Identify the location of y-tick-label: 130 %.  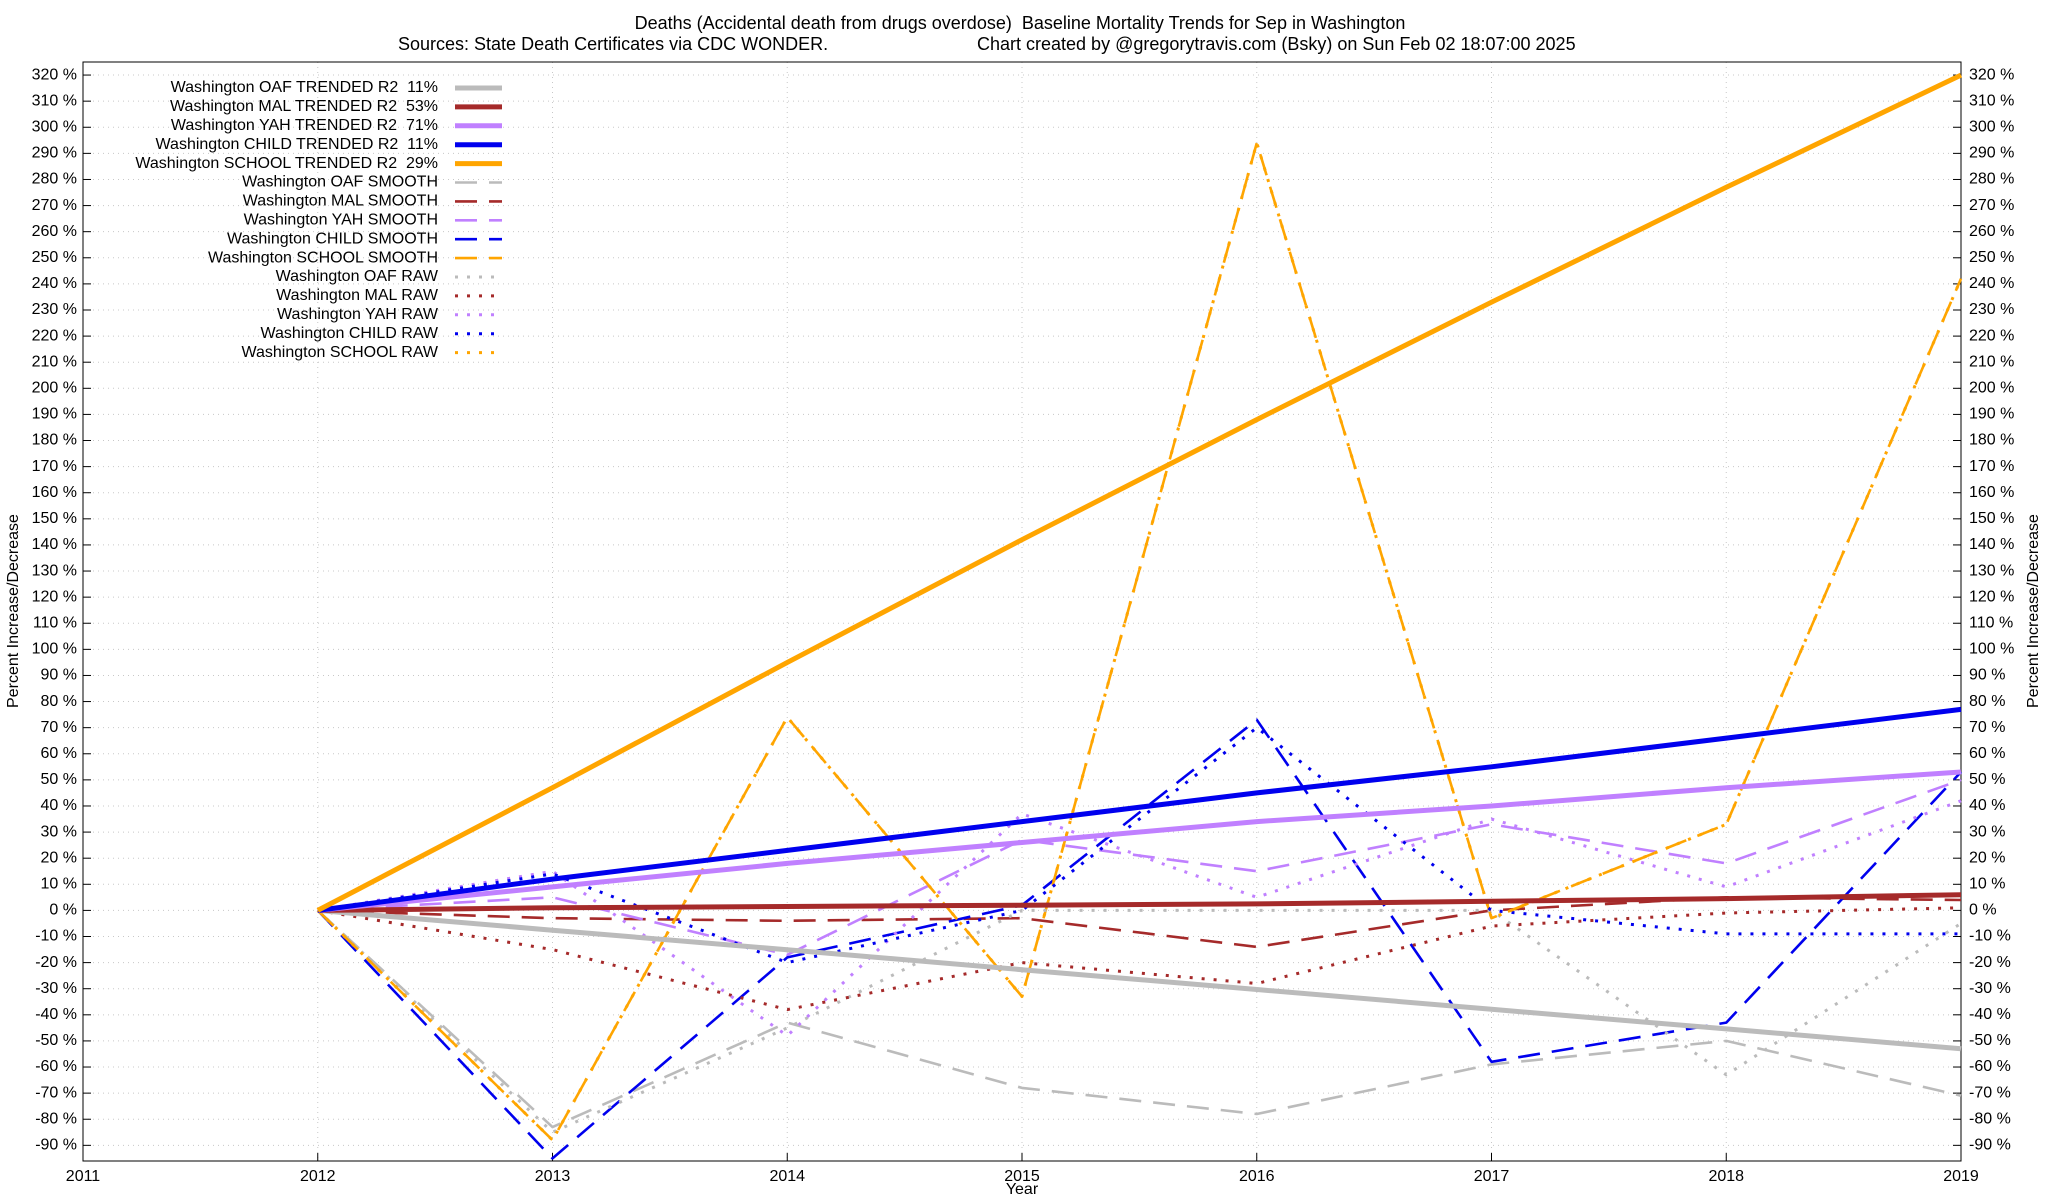
(54, 570).